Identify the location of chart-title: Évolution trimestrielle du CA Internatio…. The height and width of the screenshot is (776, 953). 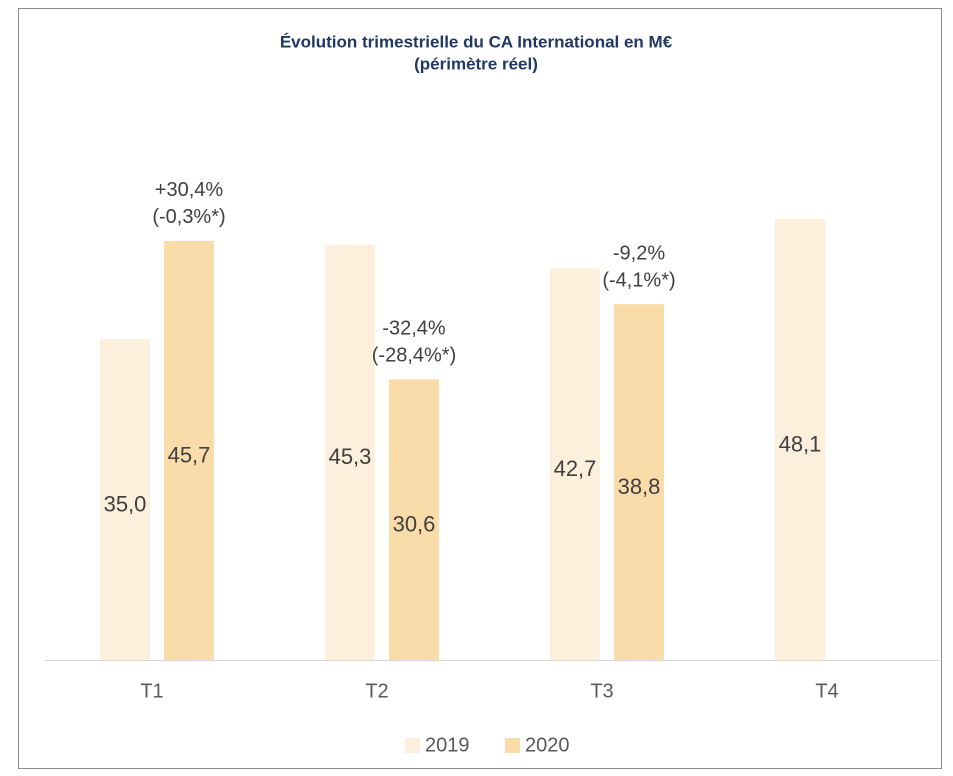
(476, 41).